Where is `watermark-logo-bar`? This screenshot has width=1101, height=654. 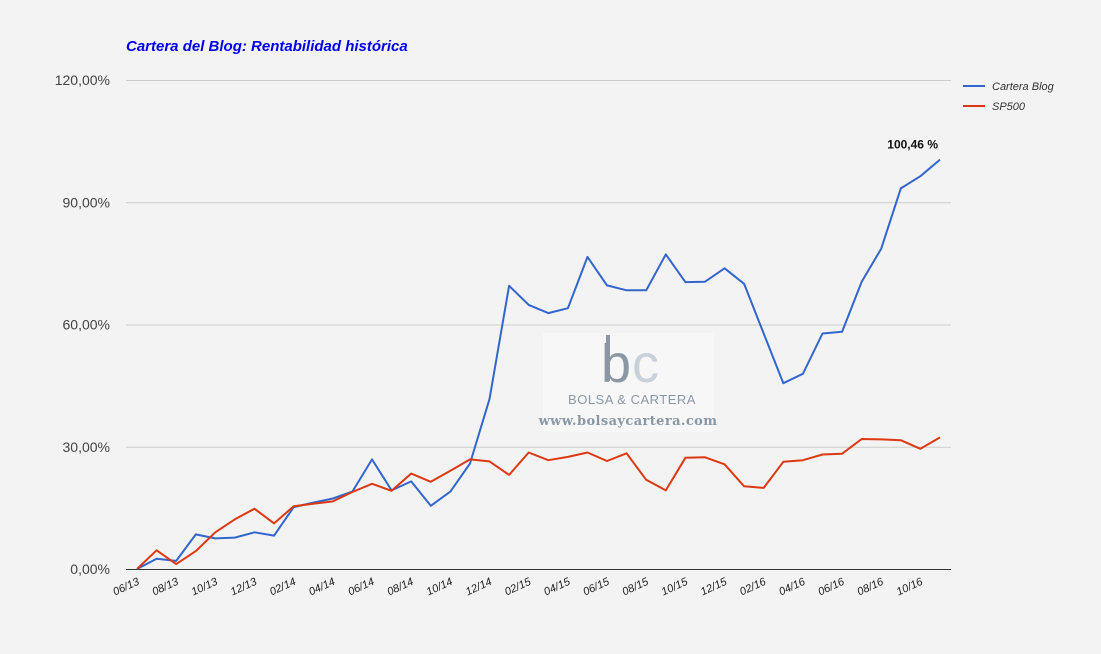
watermark-logo-bar is located at coordinates (608, 358).